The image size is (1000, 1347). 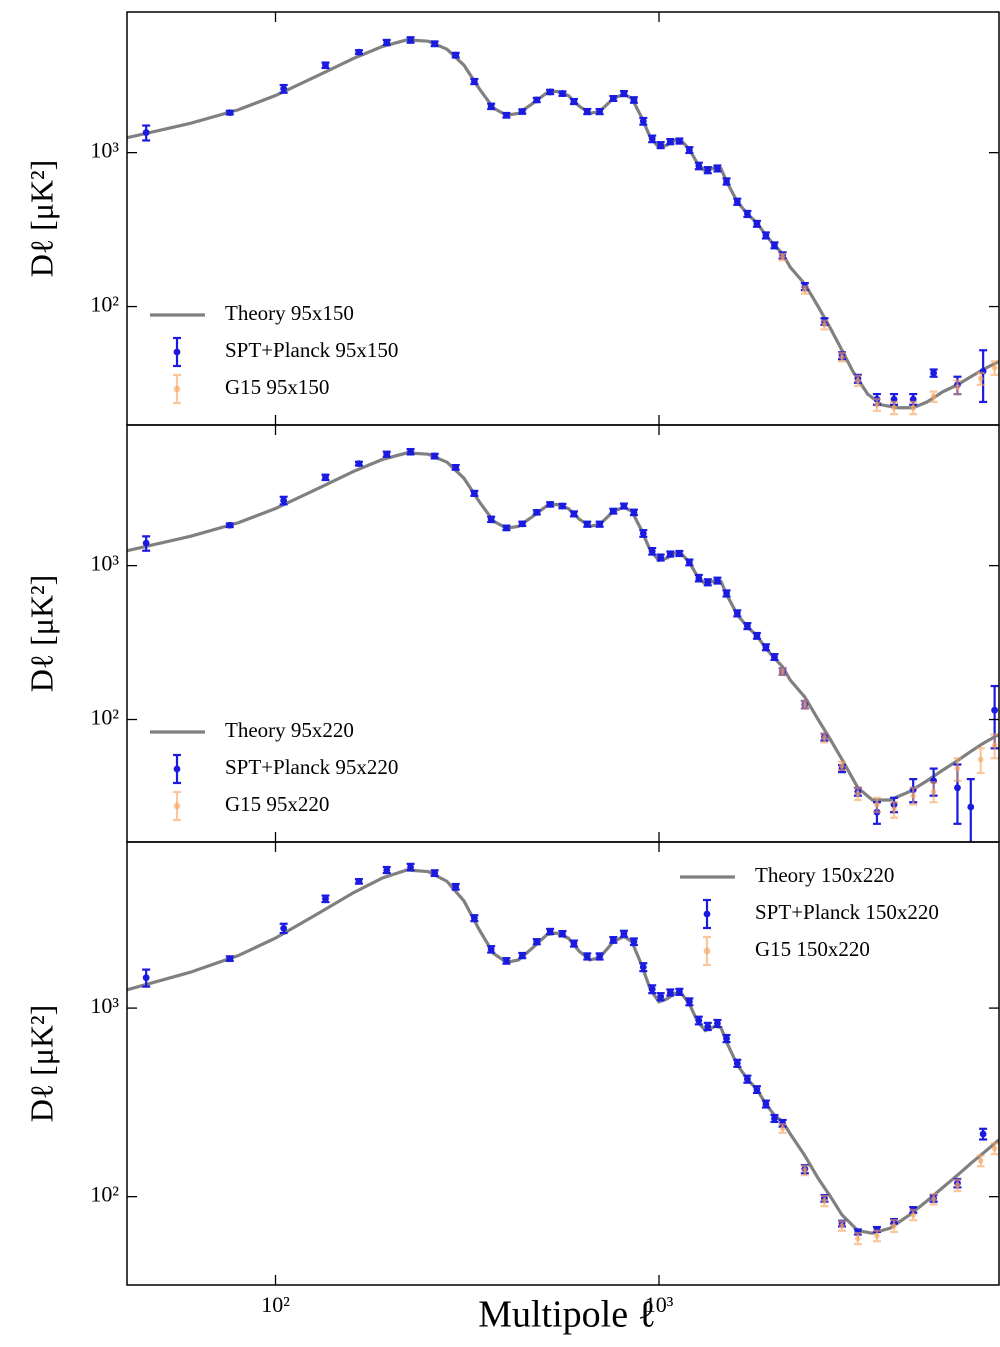 What do you see at coordinates (289, 730) in the screenshot?
I see `legend-label: Theory 95x220` at bounding box center [289, 730].